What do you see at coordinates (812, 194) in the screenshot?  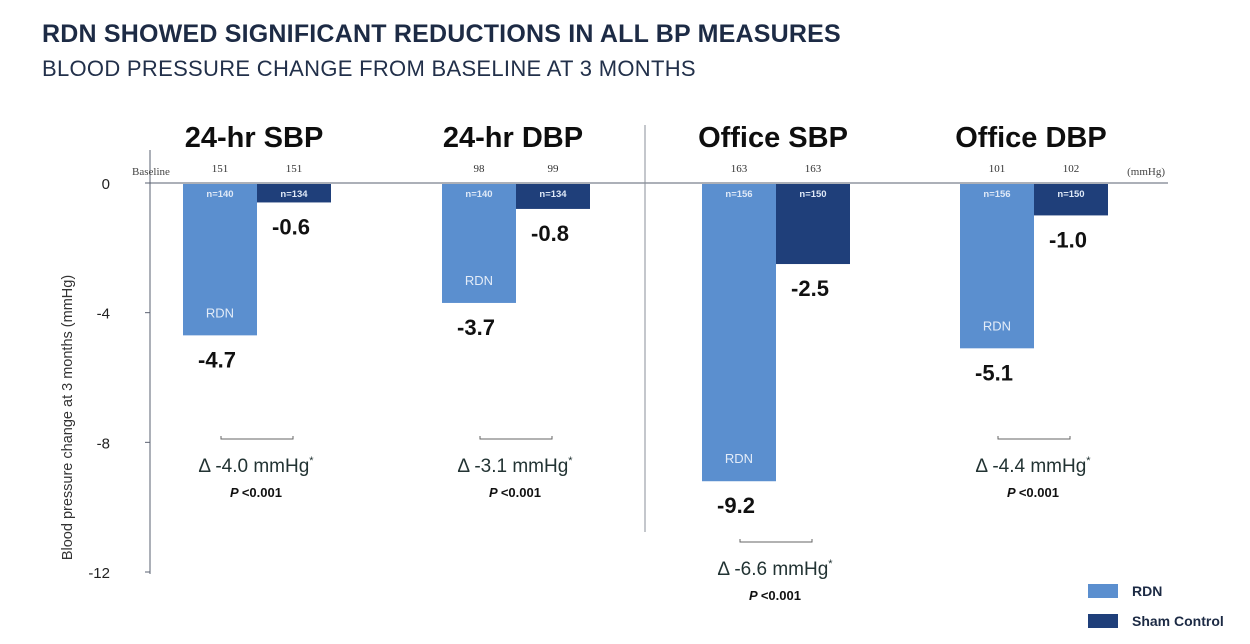 I see `n-label-office-sbp-sham: n=150` at bounding box center [812, 194].